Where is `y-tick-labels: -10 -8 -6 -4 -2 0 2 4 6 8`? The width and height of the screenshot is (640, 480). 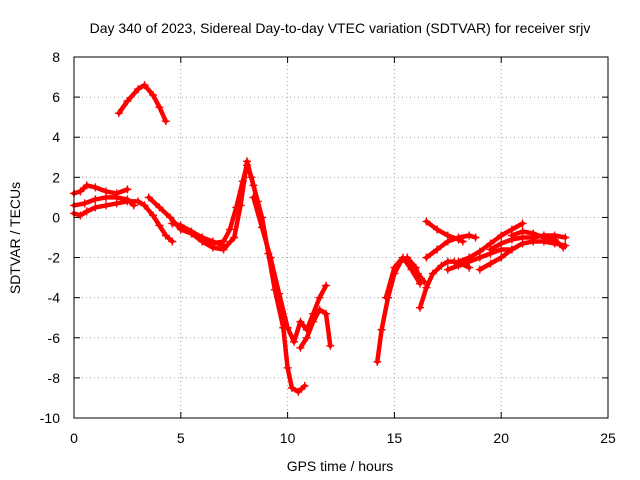
y-tick-labels: -10 -8 -6 -4 -2 0 2 4 6 8 is located at coordinates (50, 237).